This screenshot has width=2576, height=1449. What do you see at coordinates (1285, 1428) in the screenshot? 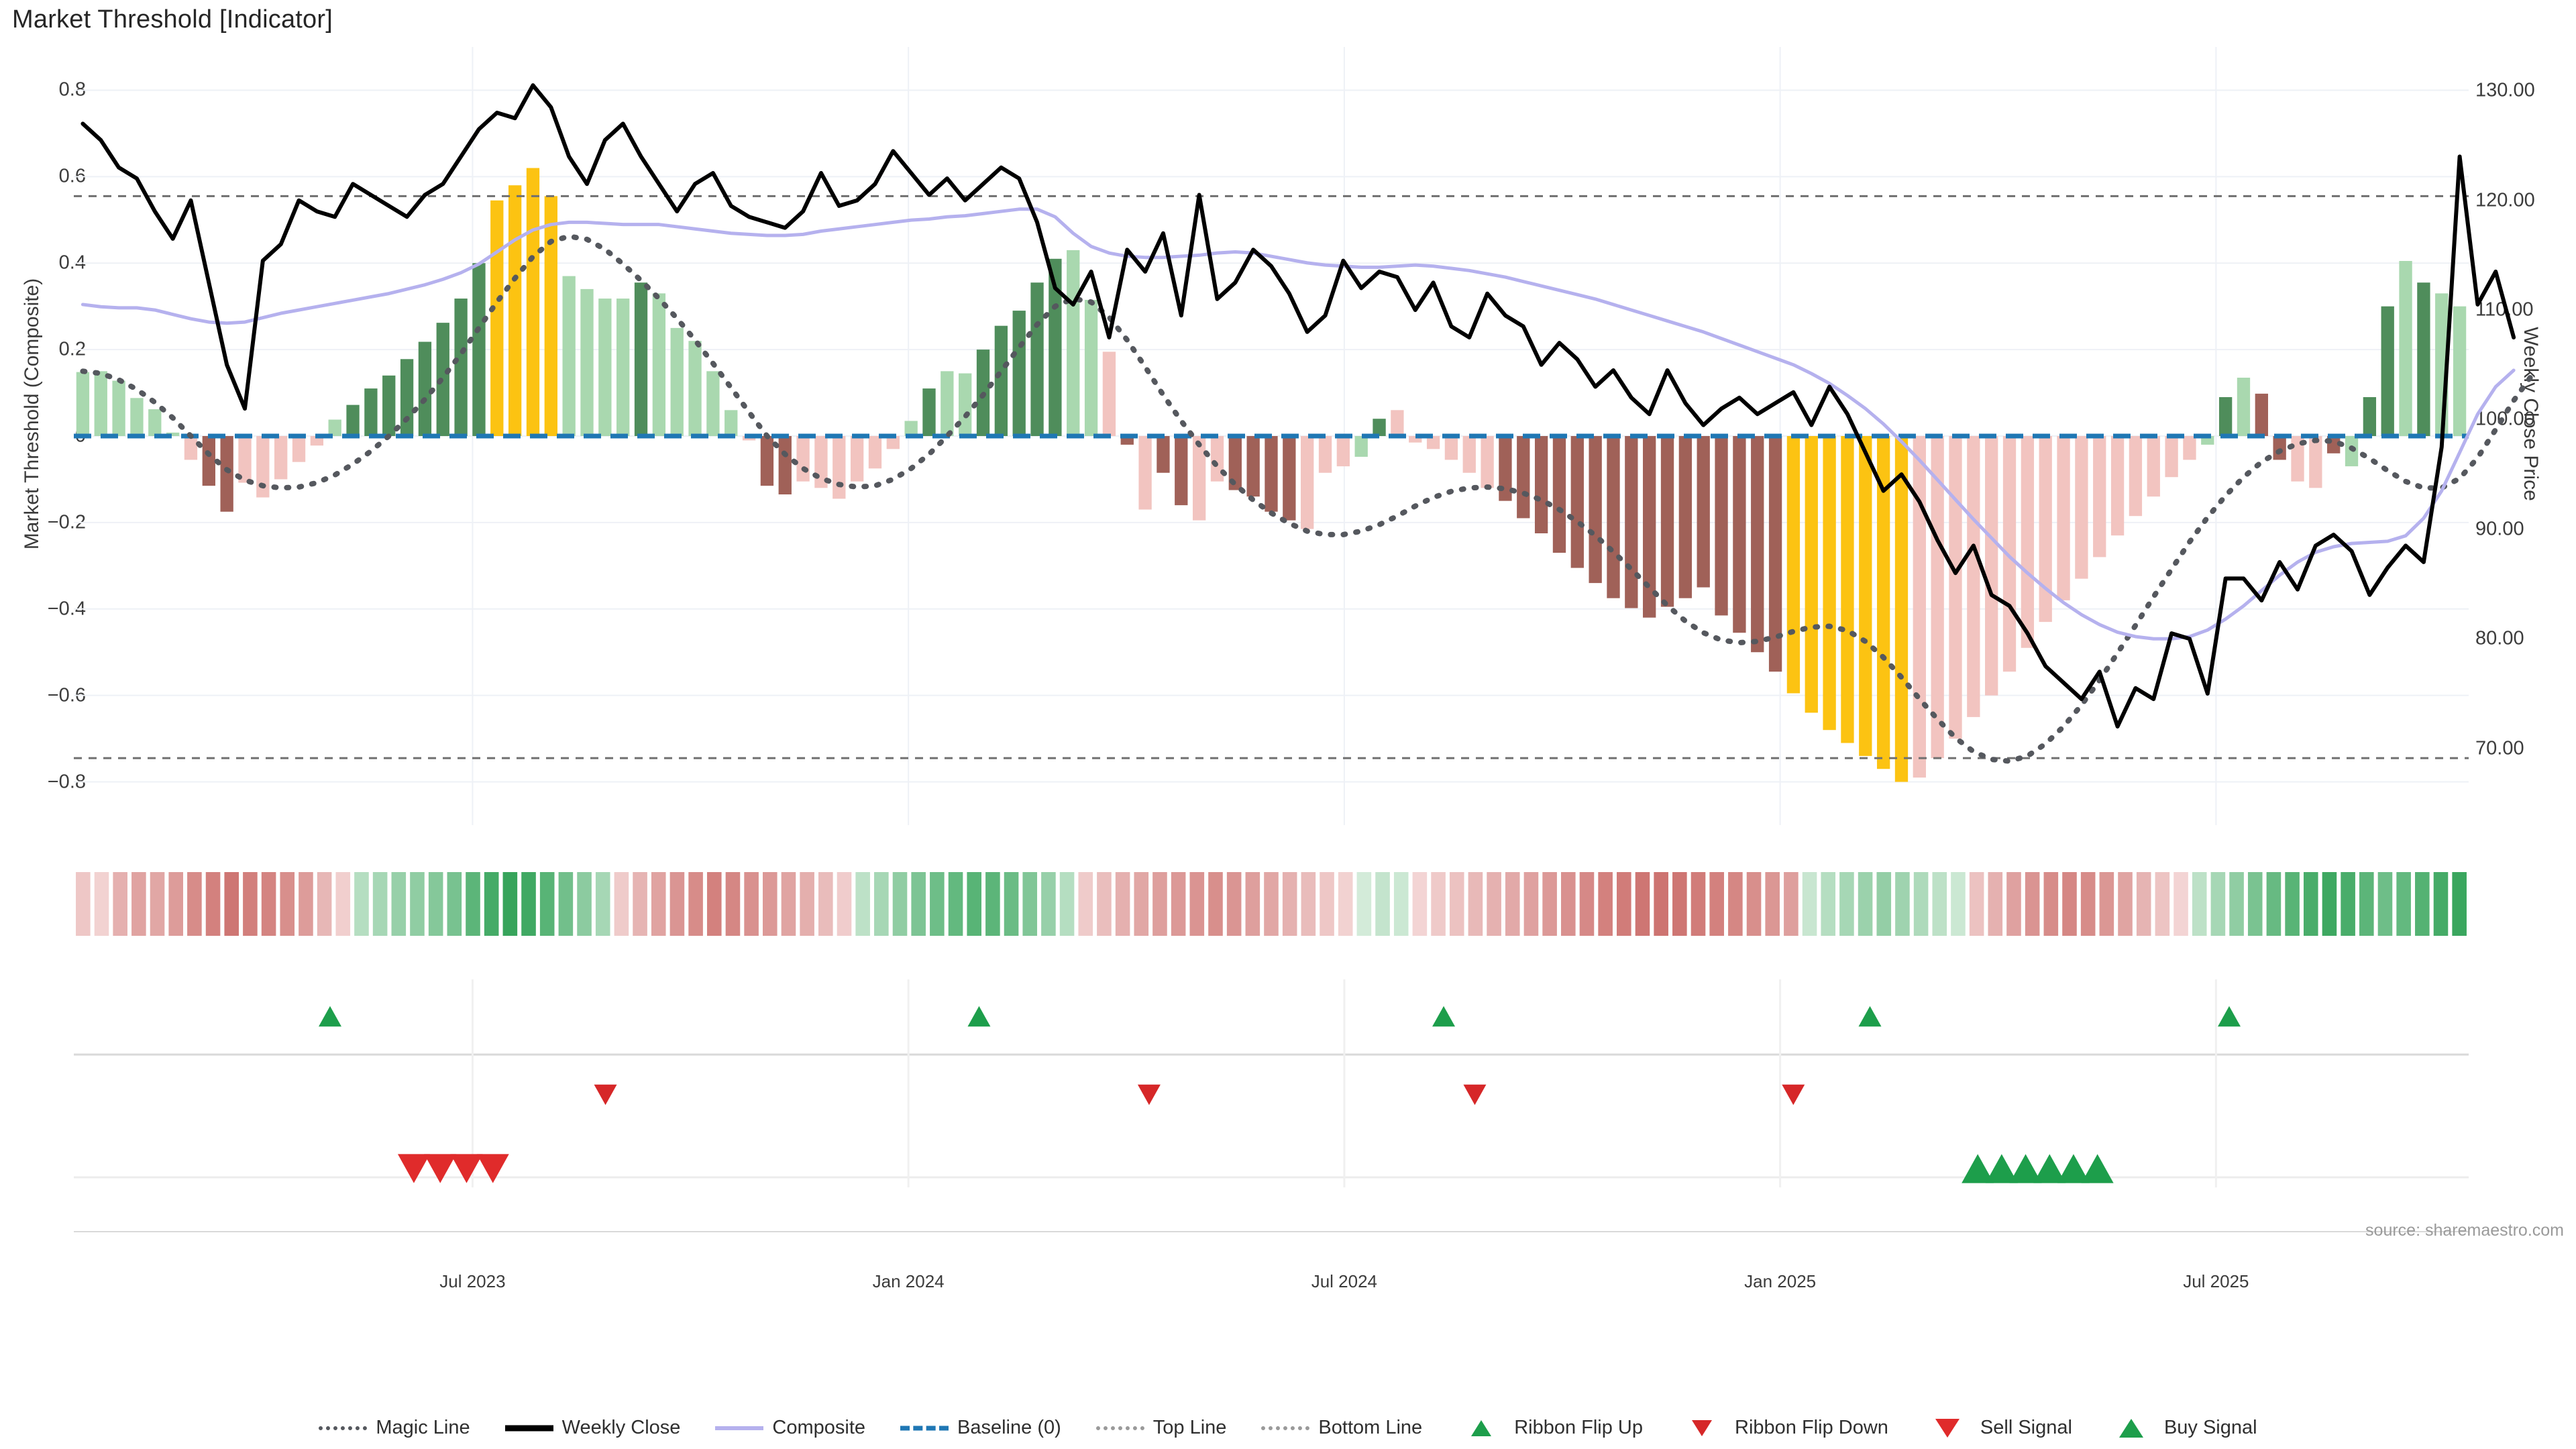
I see `legend-swatch-dotted-line` at bounding box center [1285, 1428].